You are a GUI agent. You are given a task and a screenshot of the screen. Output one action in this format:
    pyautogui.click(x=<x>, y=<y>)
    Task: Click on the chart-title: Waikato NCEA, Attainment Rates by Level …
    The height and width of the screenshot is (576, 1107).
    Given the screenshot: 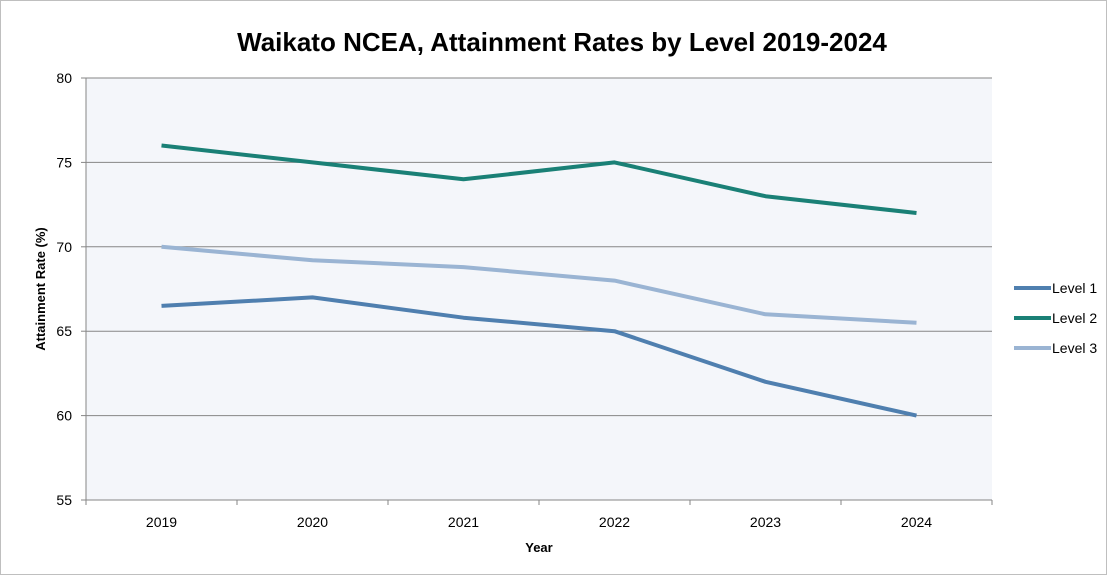 What is the action you would take?
    pyautogui.click(x=562, y=42)
    